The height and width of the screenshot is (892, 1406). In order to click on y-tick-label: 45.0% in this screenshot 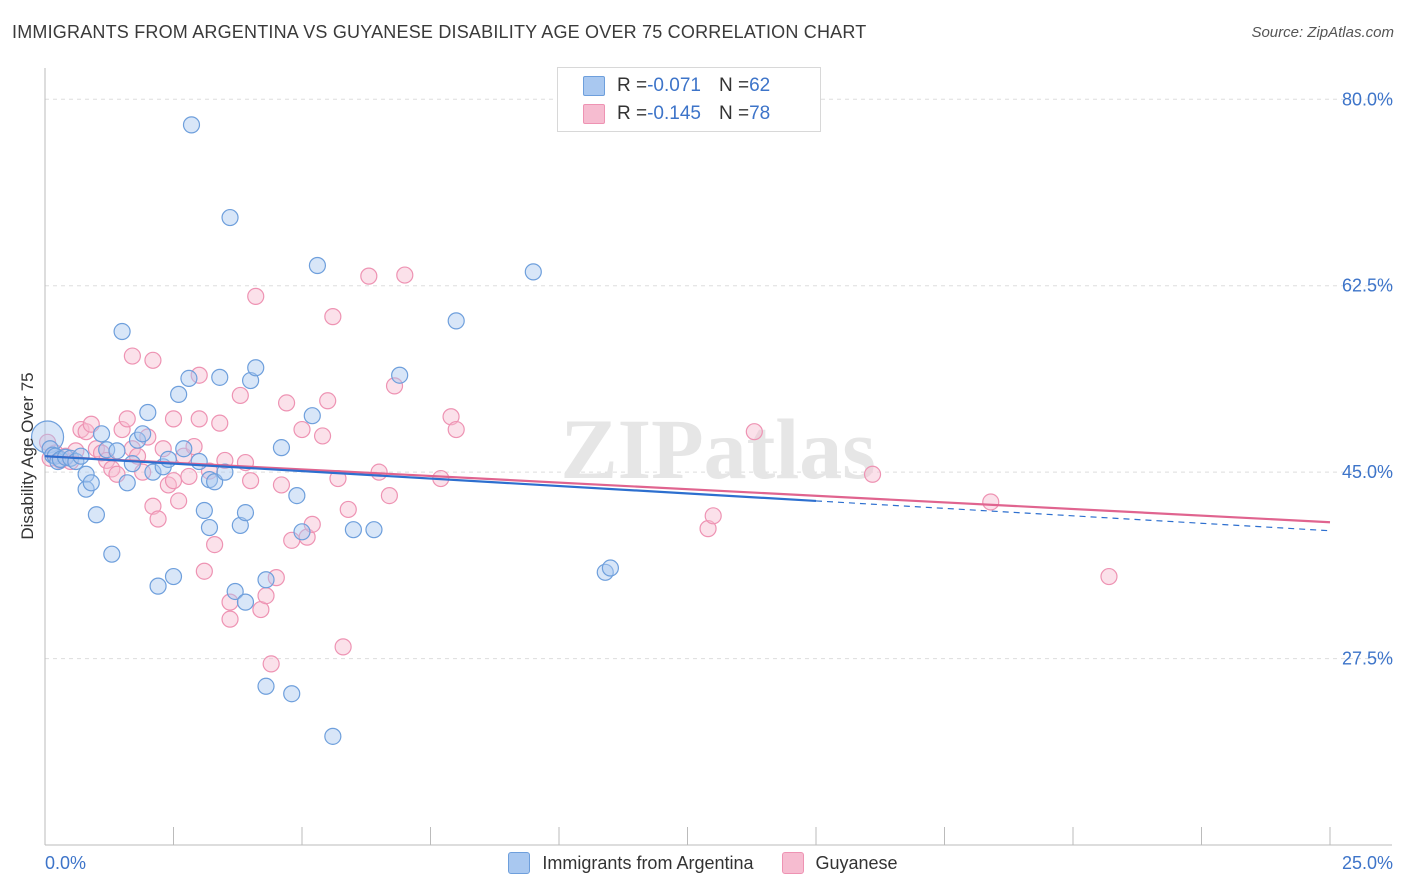, I will do `click(1367, 472)`.